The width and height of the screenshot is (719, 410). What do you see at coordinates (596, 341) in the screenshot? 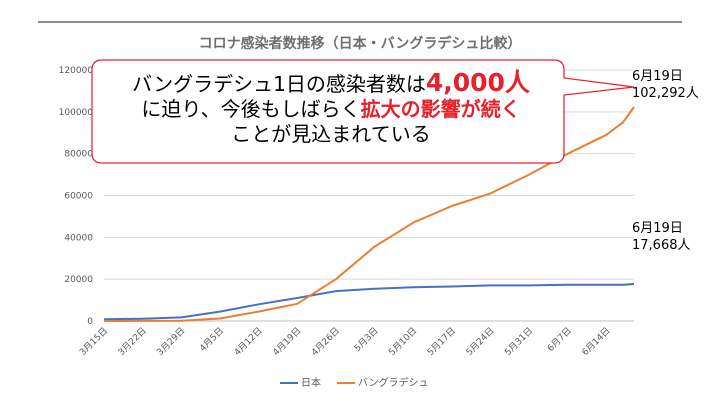
I see `x-tick-label: 6月14日` at bounding box center [596, 341].